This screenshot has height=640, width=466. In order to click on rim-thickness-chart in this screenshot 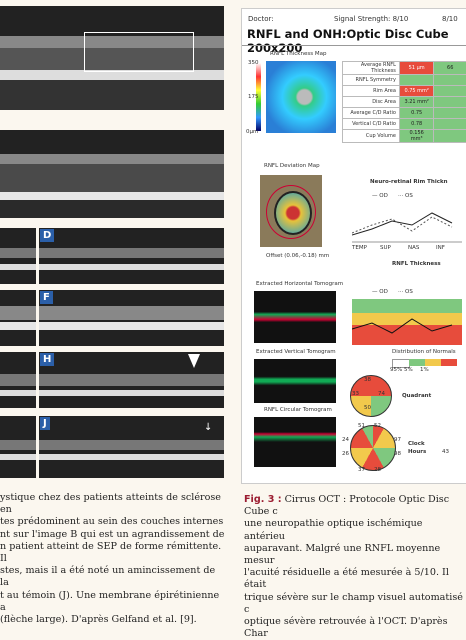, I will do `click(407, 227)`.